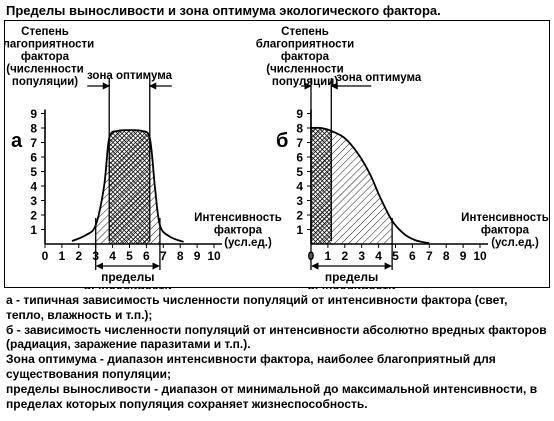  I want to click on panel-letter: а, so click(17, 141).